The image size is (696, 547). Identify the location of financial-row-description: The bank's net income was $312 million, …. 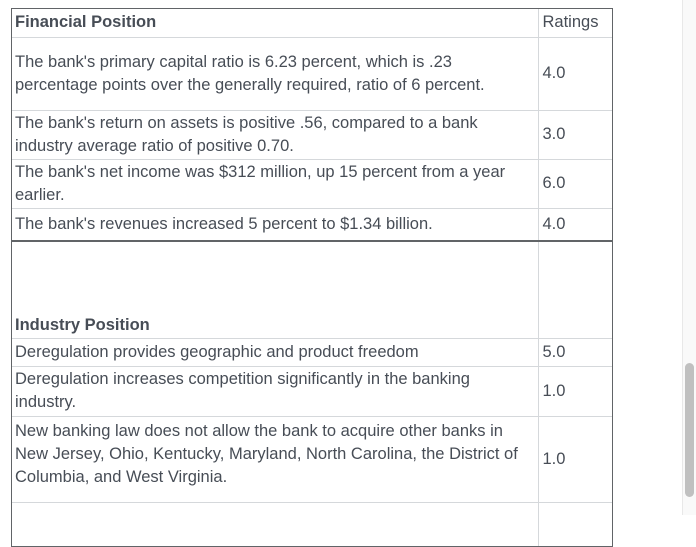
(275, 183).